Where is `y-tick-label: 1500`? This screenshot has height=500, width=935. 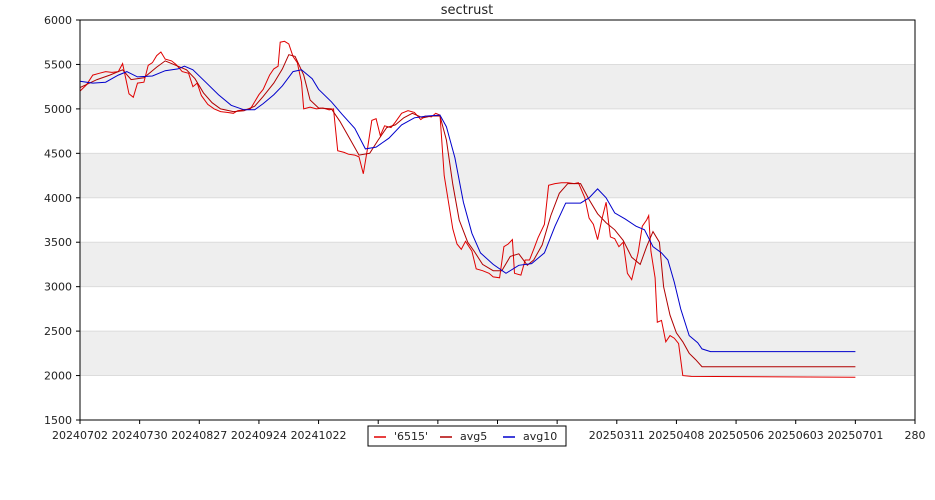 y-tick-label: 1500 is located at coordinates (58, 420).